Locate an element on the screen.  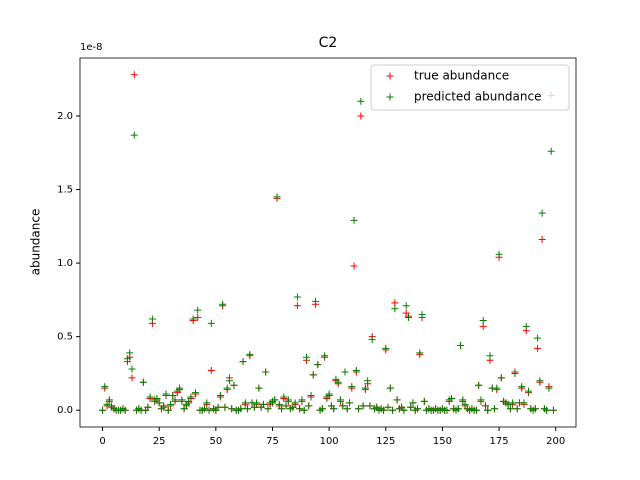
x-tick-label: 175 is located at coordinates (499, 441).